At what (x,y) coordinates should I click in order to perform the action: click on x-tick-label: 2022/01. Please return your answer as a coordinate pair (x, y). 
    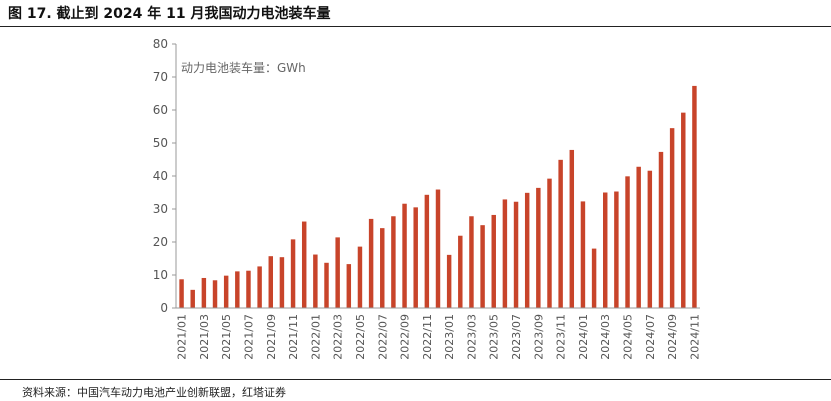
    Looking at the image, I should click on (315, 337).